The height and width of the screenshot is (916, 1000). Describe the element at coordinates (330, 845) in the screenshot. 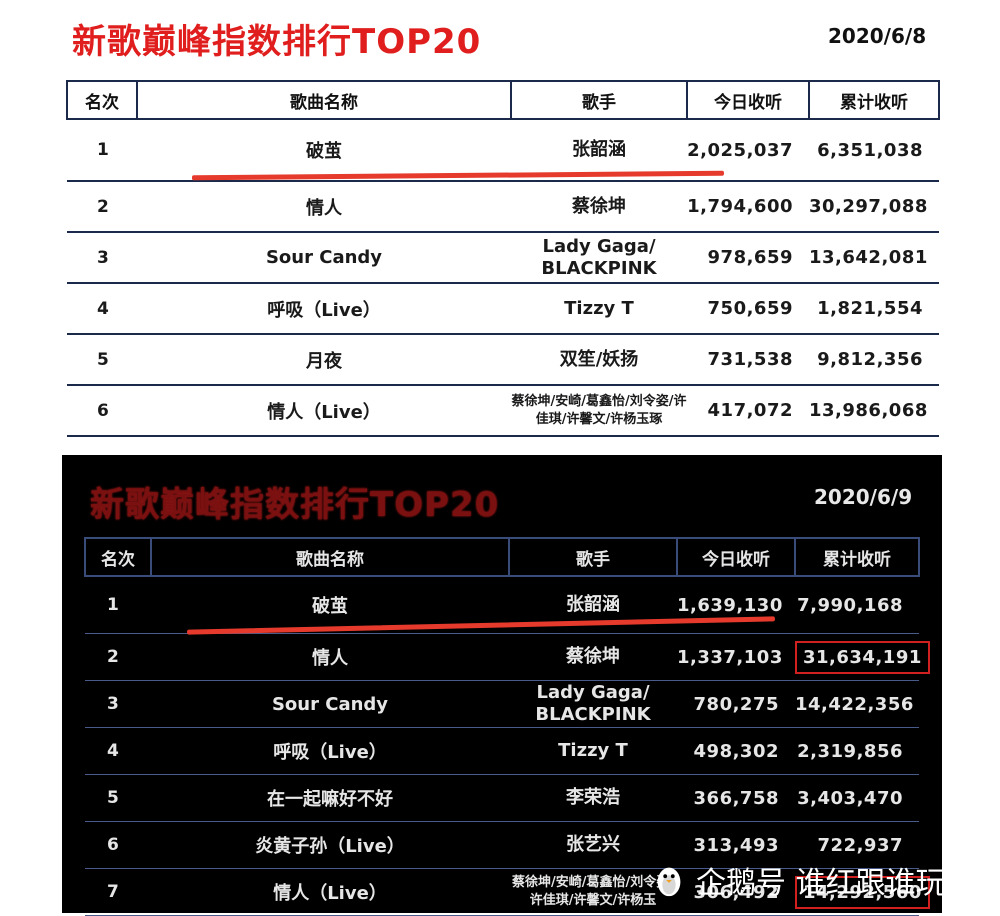

I see `song-cell: 炎黄子孙（Live）` at that location.